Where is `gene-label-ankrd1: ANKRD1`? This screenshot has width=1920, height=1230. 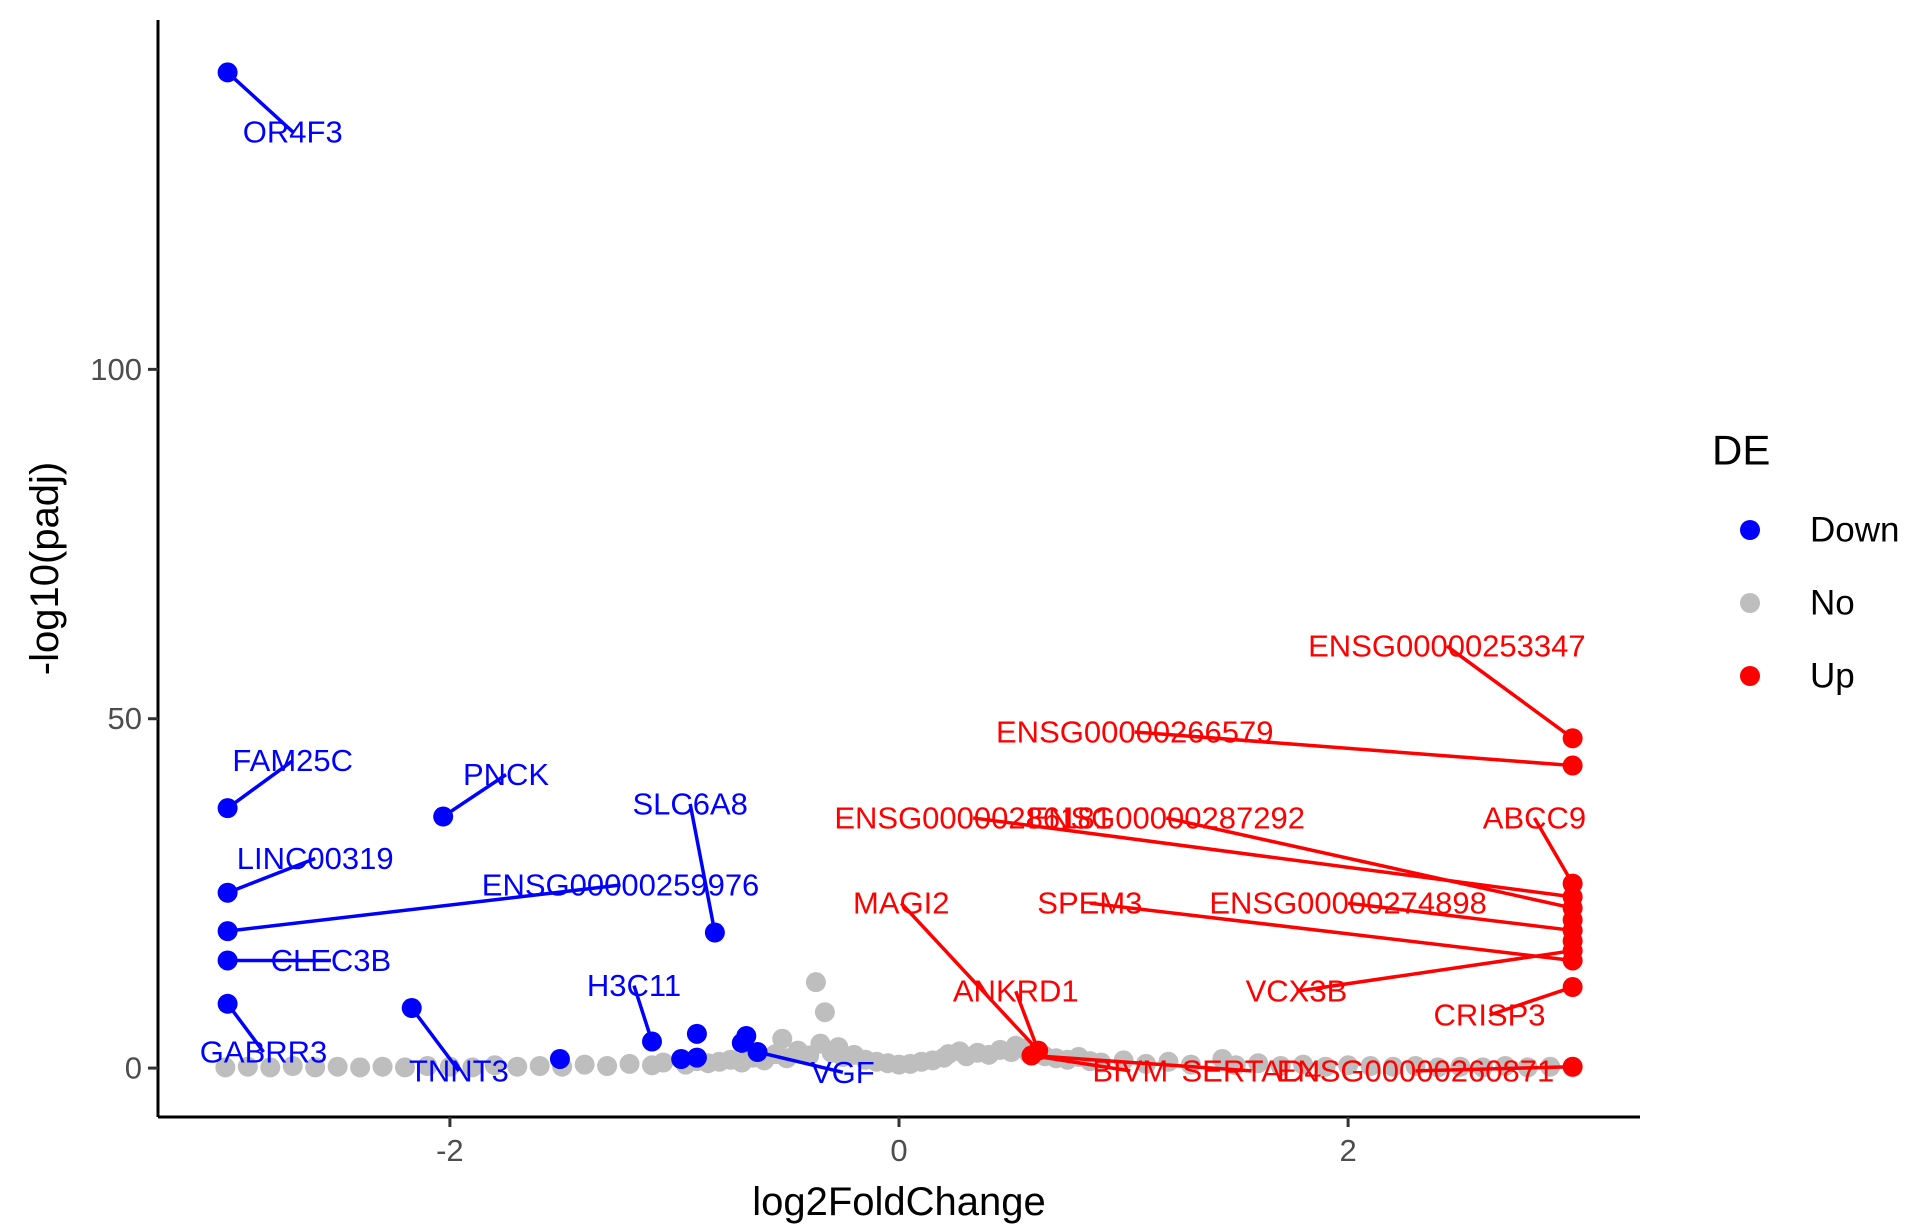 gene-label-ankrd1: ANKRD1 is located at coordinates (1016, 991).